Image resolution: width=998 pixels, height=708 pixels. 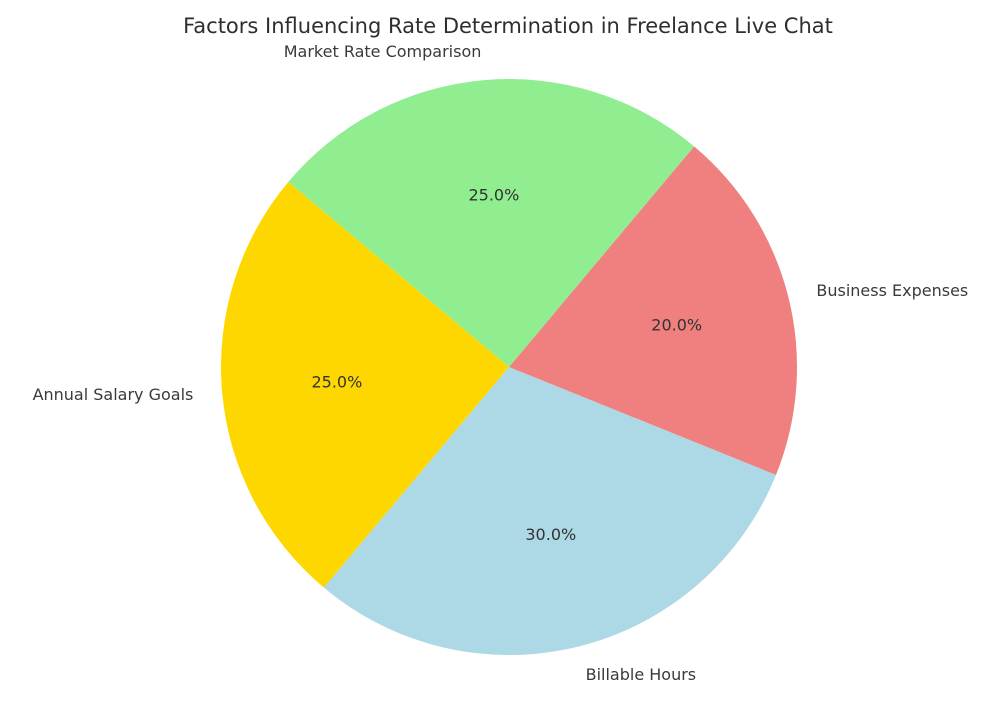 What do you see at coordinates (653, 310) in the screenshot?
I see `pie-slice-business-expenses` at bounding box center [653, 310].